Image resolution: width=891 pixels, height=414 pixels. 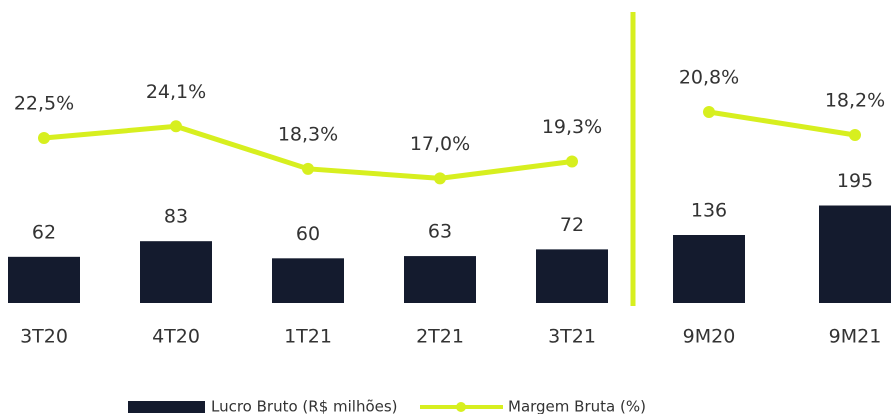 What do you see at coordinates (176, 92) in the screenshot?
I see `line-value-label: 24,1%` at bounding box center [176, 92].